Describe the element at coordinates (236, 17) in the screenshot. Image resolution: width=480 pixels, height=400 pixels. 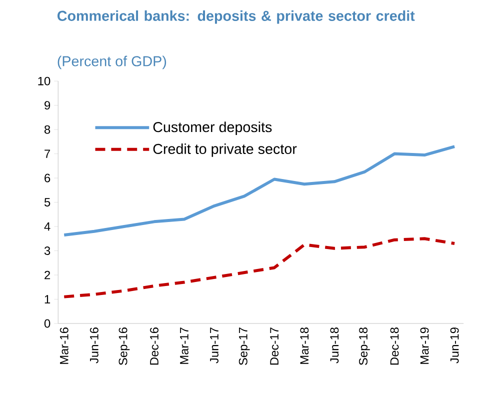
I see `chart-title: Commerical banks: deposits & private sector credit` at that location.